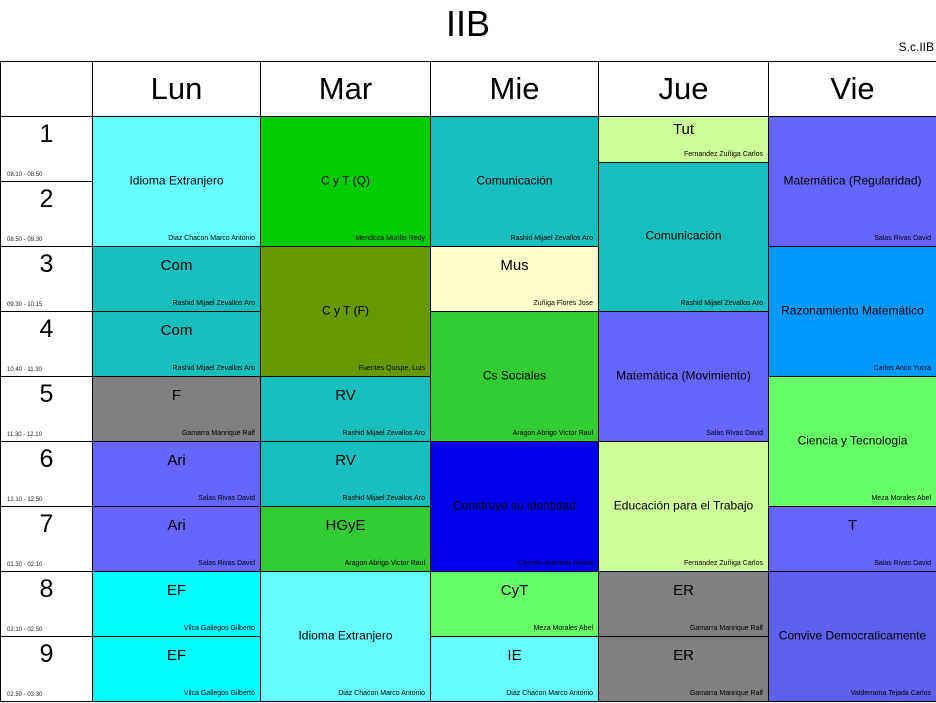 The height and width of the screenshot is (703, 936). I want to click on day-header-jue: Jue, so click(683, 89).